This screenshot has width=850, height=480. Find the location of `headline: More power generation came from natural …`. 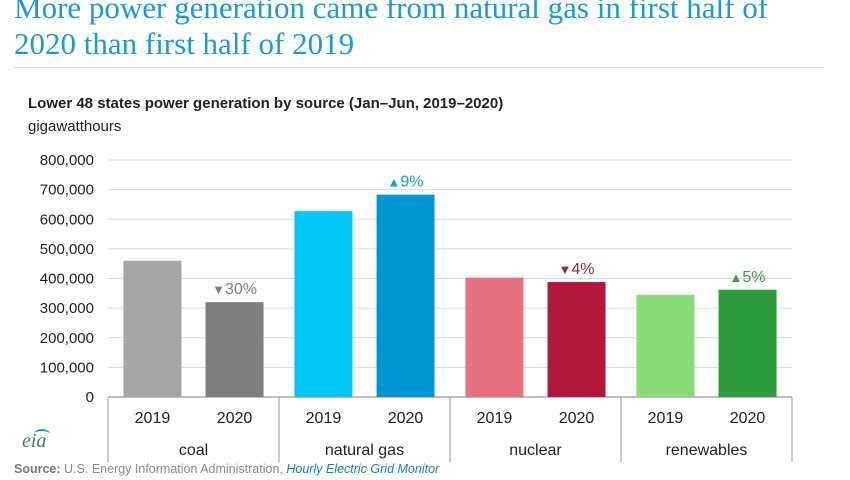

headline: More power generation came from natural … is located at coordinates (391, 30).